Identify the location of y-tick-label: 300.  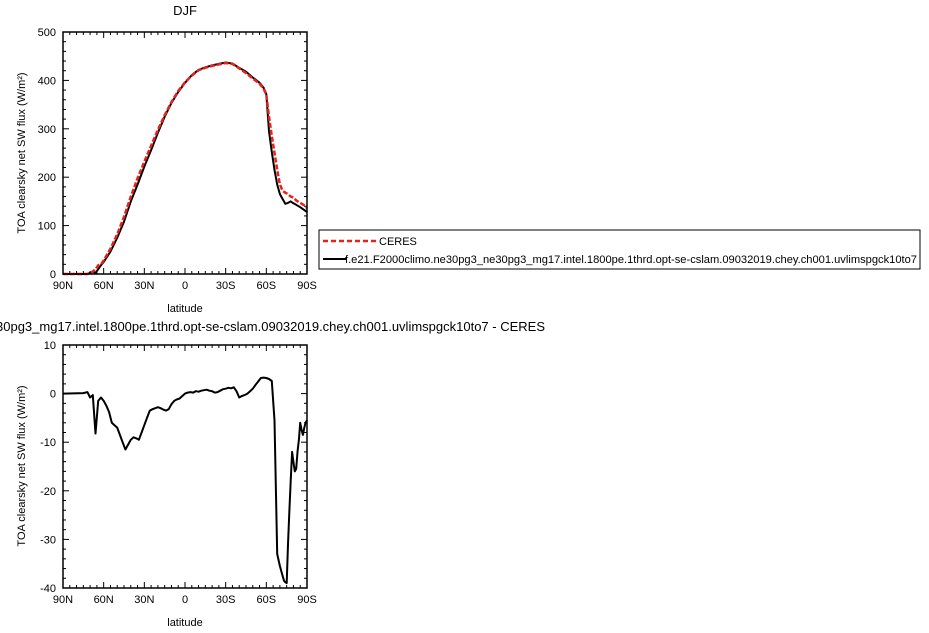
(47, 130).